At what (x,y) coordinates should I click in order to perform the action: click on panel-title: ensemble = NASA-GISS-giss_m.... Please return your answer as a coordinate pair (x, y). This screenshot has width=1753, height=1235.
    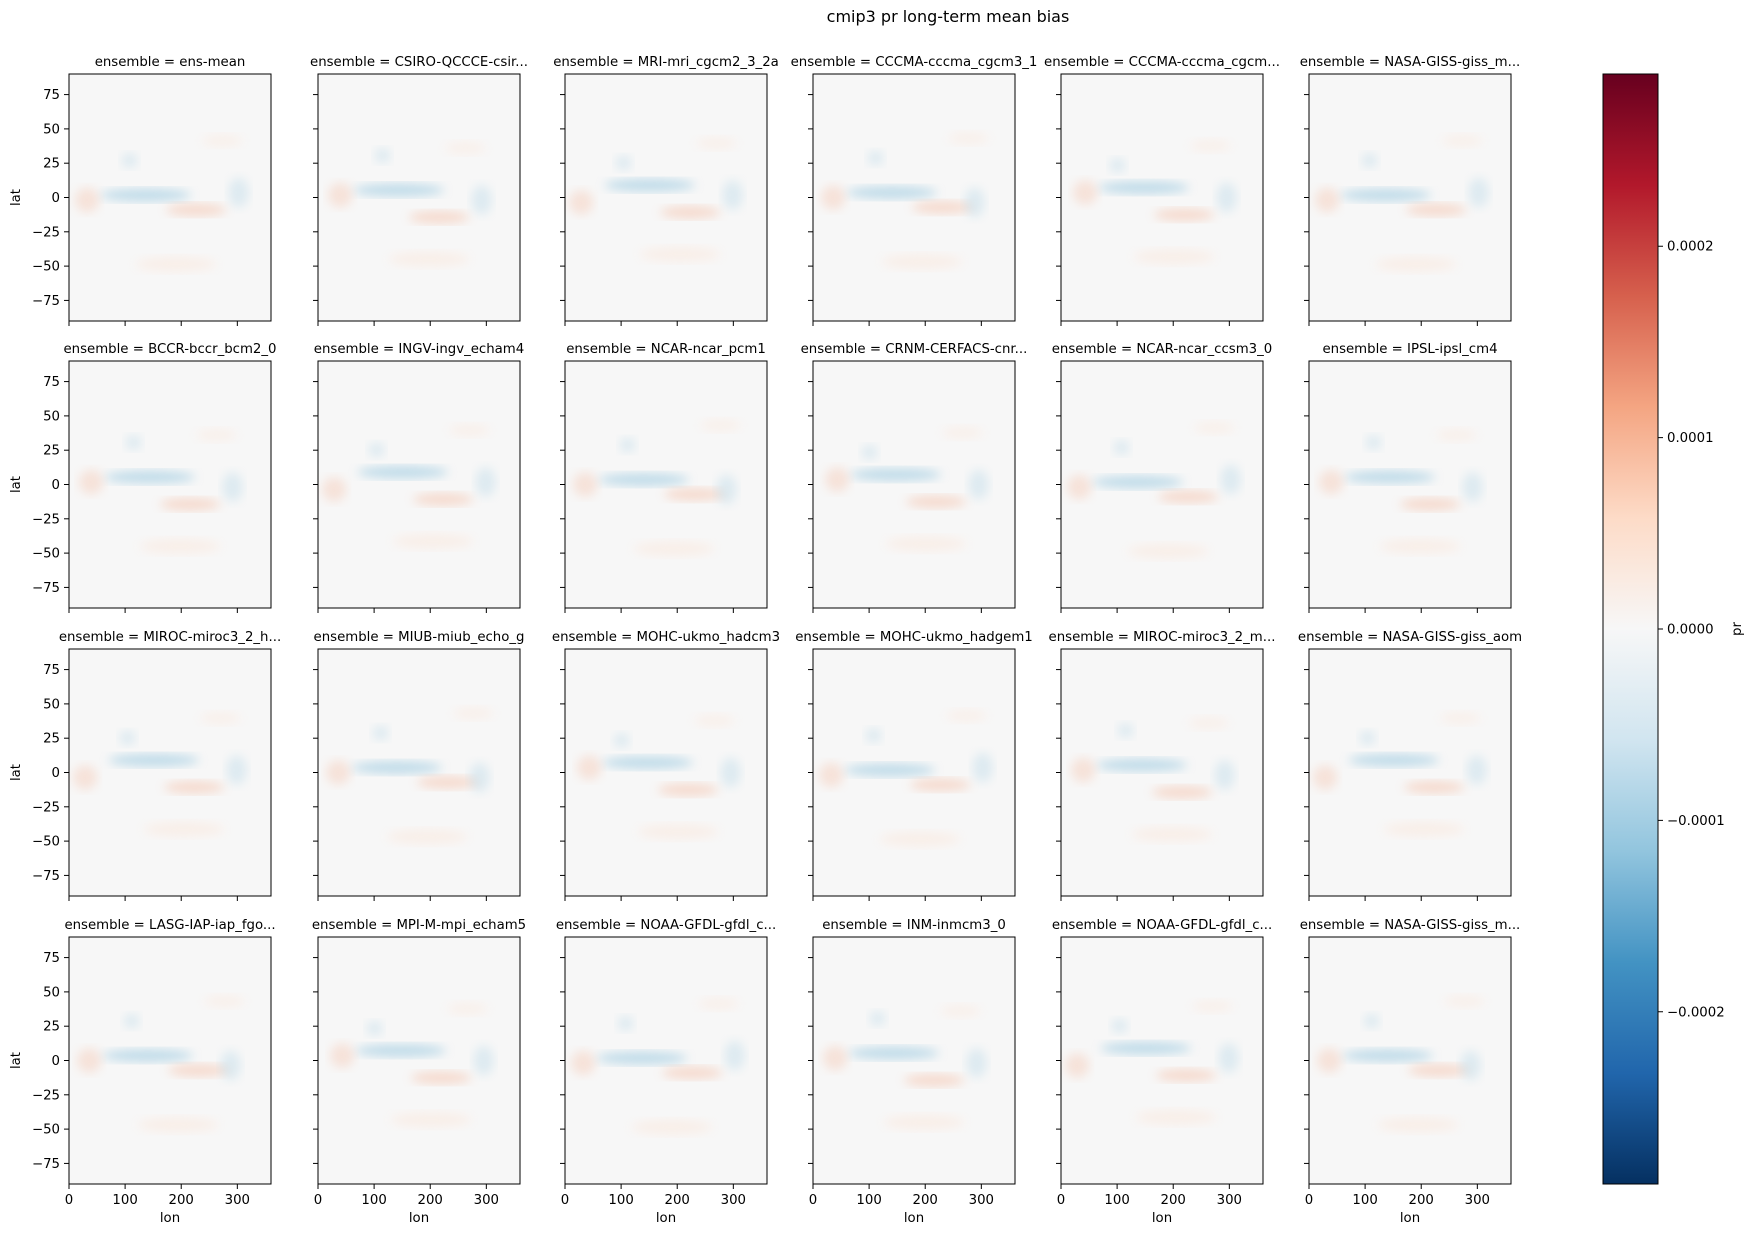
    Looking at the image, I should click on (1410, 62).